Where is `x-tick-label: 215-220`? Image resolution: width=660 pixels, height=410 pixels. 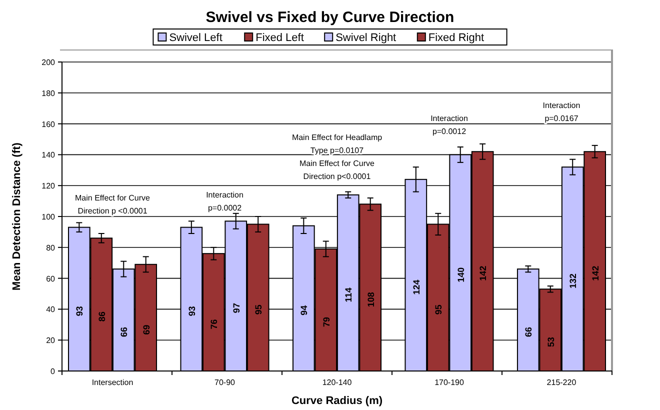 x-tick-label: 215-220 is located at coordinates (561, 382).